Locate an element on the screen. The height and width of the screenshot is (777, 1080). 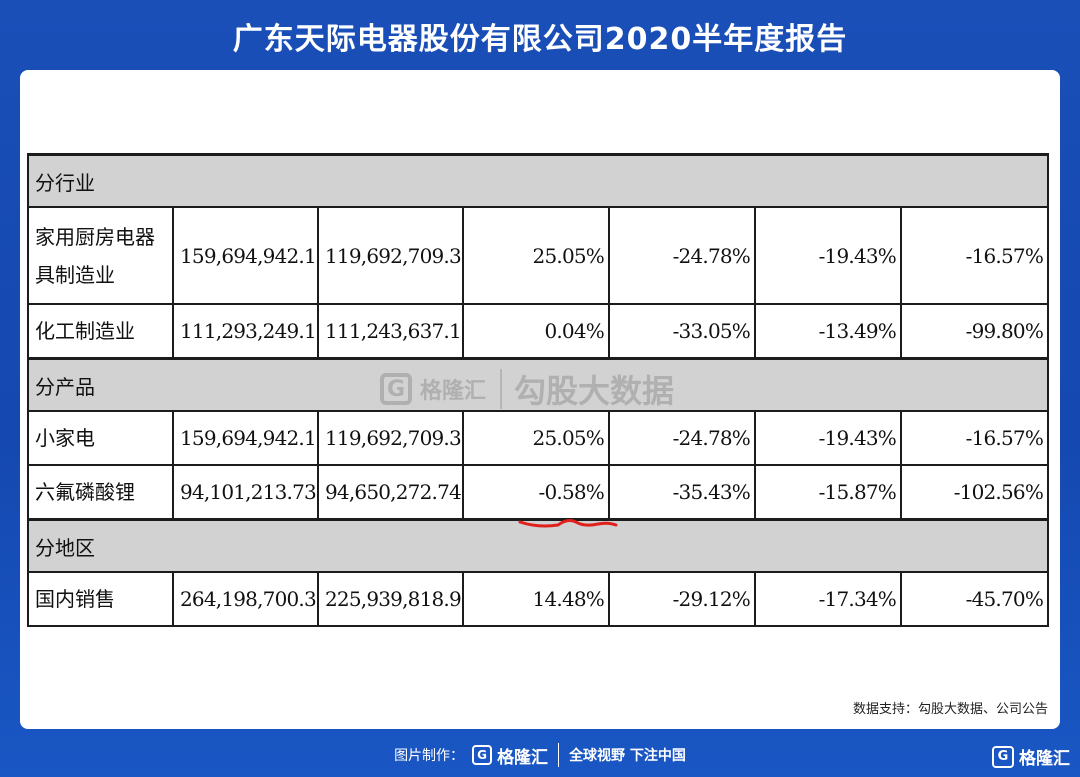
cell-value: 0.04% is located at coordinates (536, 331).